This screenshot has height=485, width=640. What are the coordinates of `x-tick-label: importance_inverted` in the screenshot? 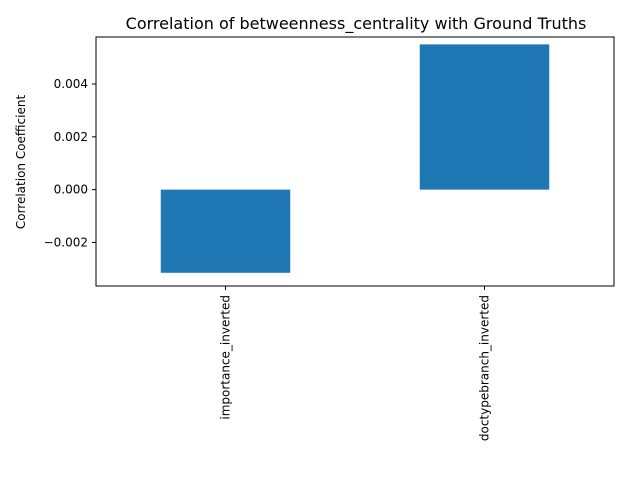 It's located at (226, 357).